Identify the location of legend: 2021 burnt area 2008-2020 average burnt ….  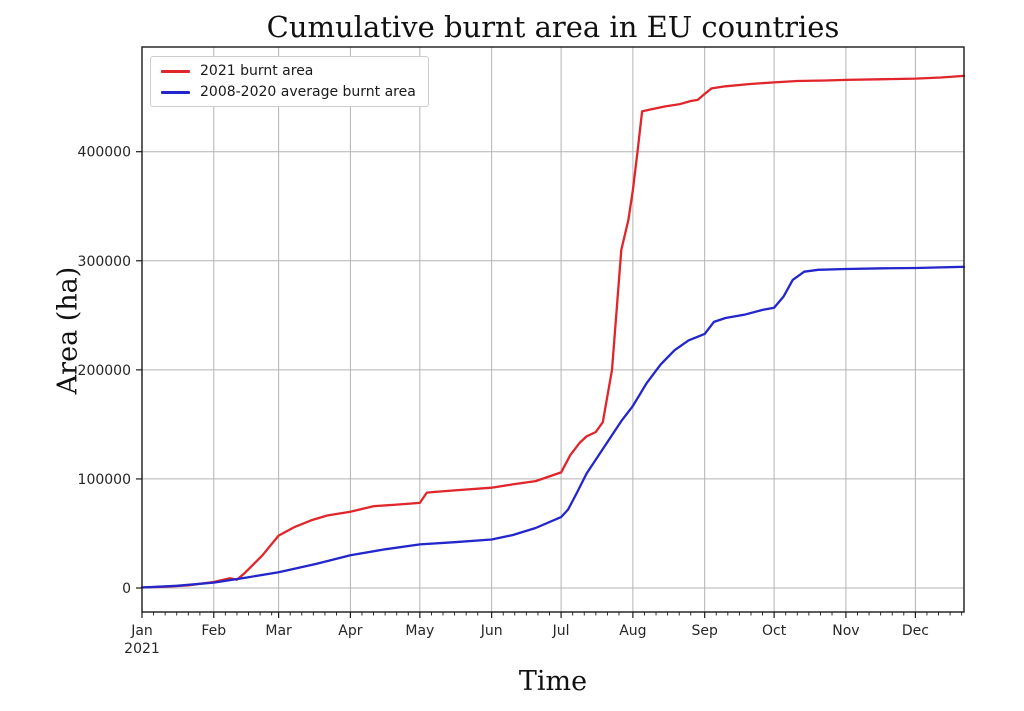
(289, 81).